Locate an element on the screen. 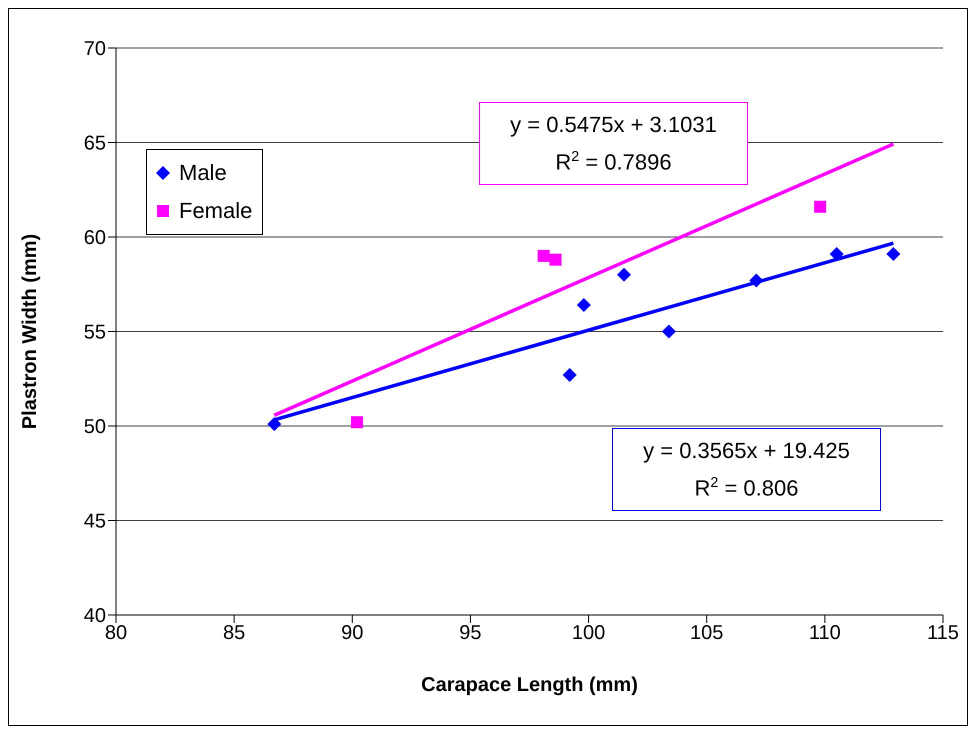 The image size is (976, 734). y-tick-label: 40 is located at coordinates (95, 616).